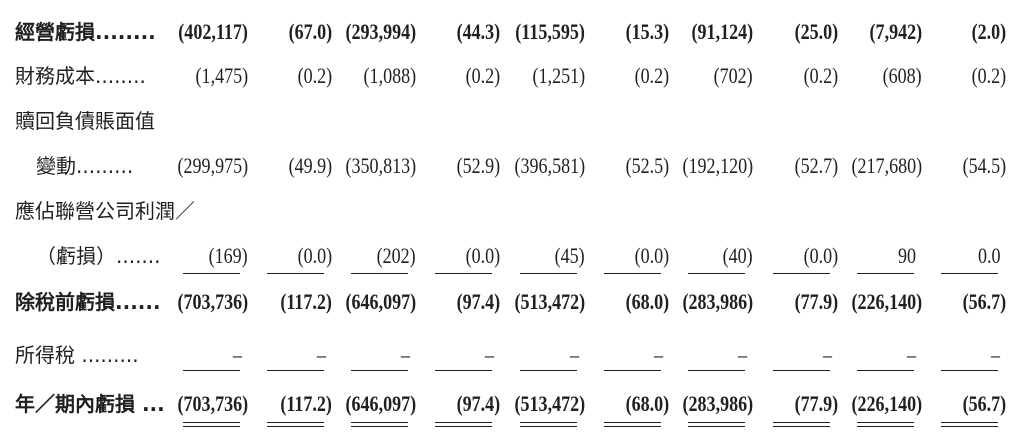 This screenshot has height=444, width=1024. Describe the element at coordinates (310, 31) in the screenshot. I see `cell-value: (67.0)` at that location.